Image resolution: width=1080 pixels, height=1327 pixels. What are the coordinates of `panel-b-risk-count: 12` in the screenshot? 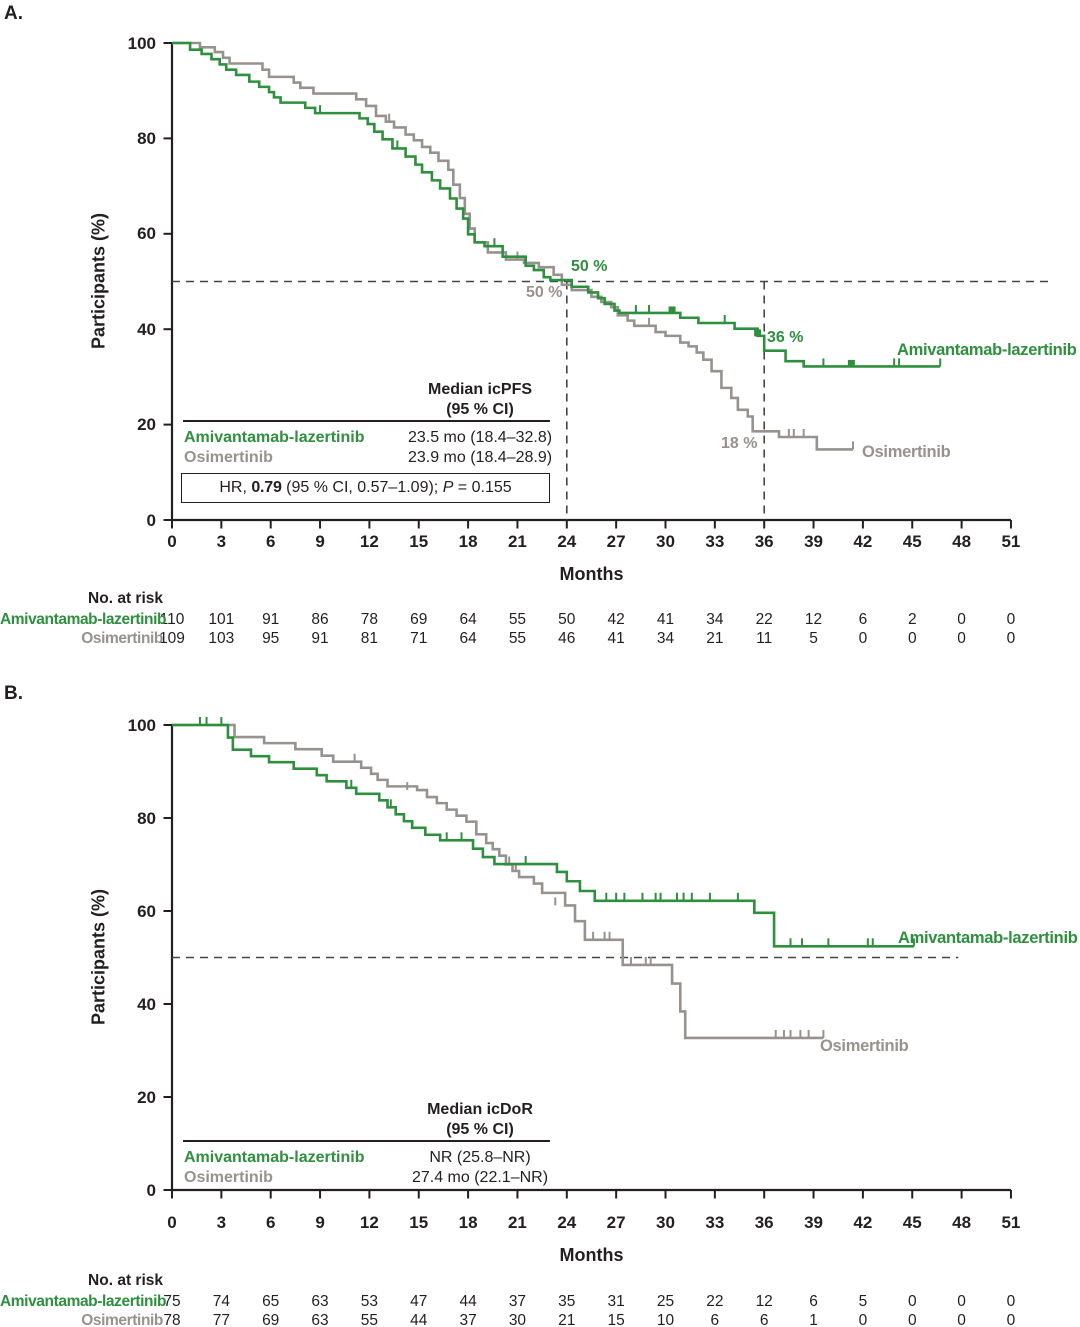 It's located at (764, 1301).